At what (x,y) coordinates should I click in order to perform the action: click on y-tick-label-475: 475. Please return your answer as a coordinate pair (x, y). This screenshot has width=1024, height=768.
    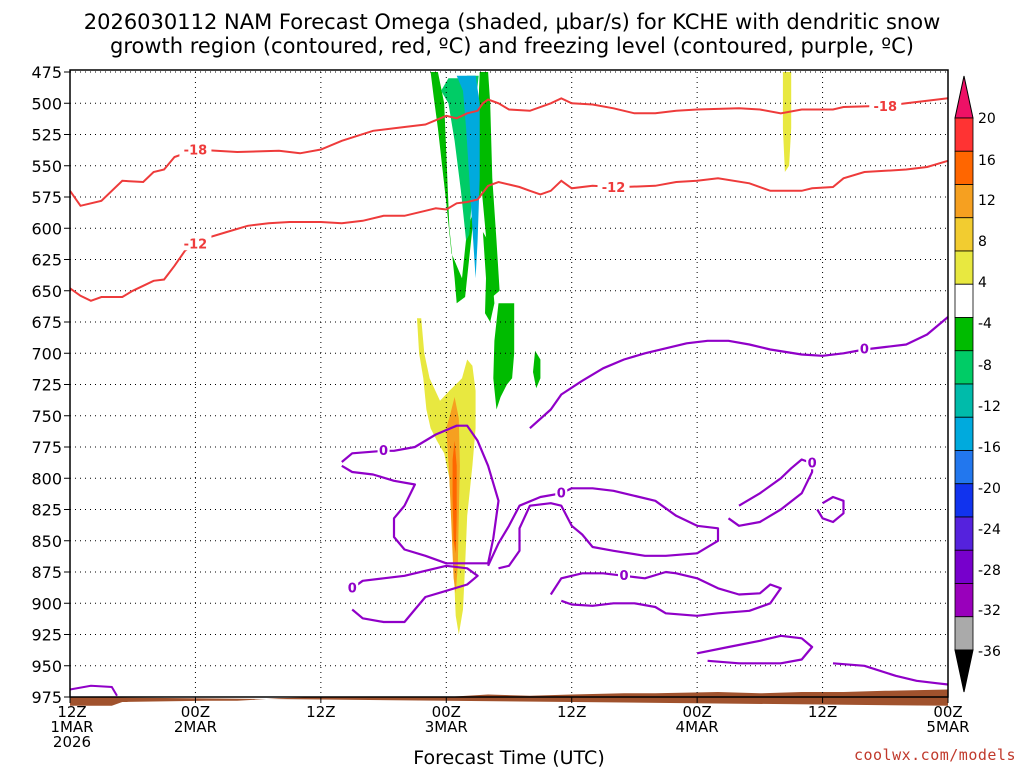
    Looking at the image, I should click on (46, 72).